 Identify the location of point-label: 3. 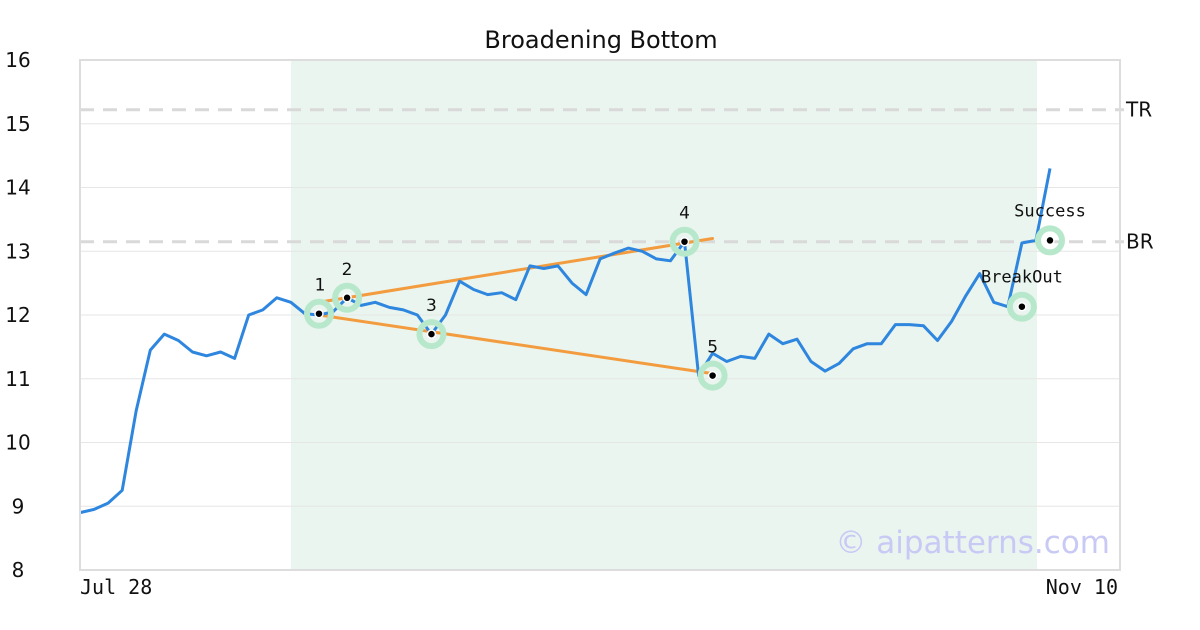
(431, 306).